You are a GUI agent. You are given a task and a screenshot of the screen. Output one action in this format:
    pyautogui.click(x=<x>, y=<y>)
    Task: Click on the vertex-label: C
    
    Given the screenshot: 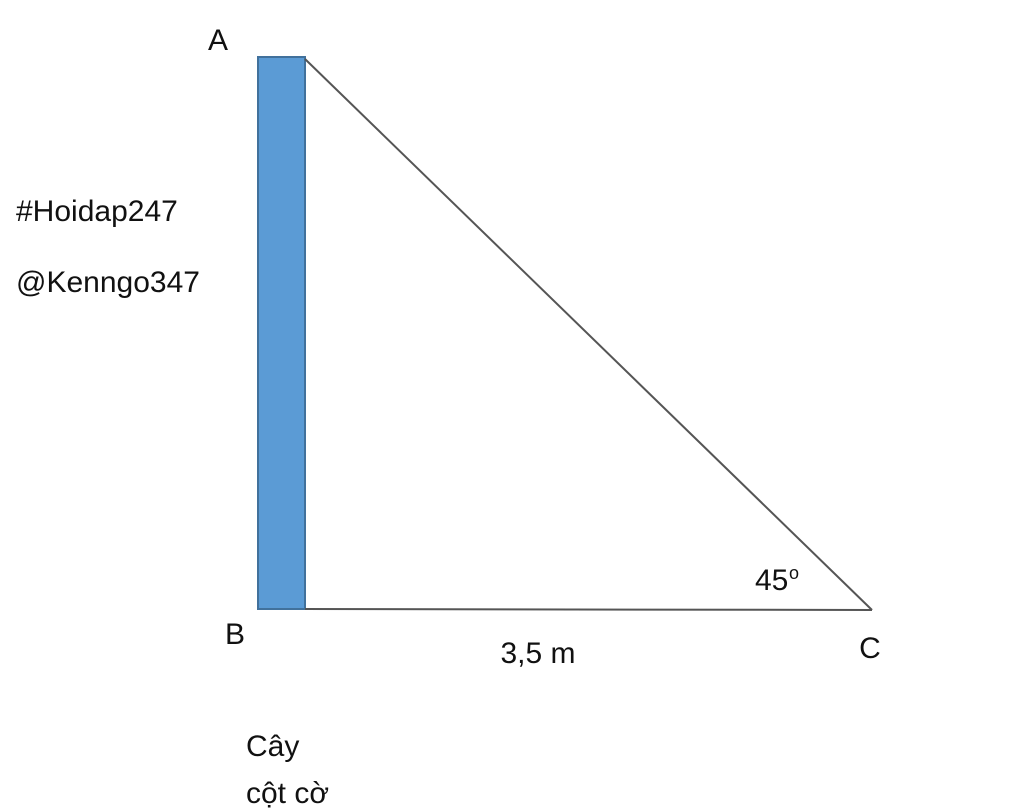 What is the action you would take?
    pyautogui.click(x=870, y=648)
    